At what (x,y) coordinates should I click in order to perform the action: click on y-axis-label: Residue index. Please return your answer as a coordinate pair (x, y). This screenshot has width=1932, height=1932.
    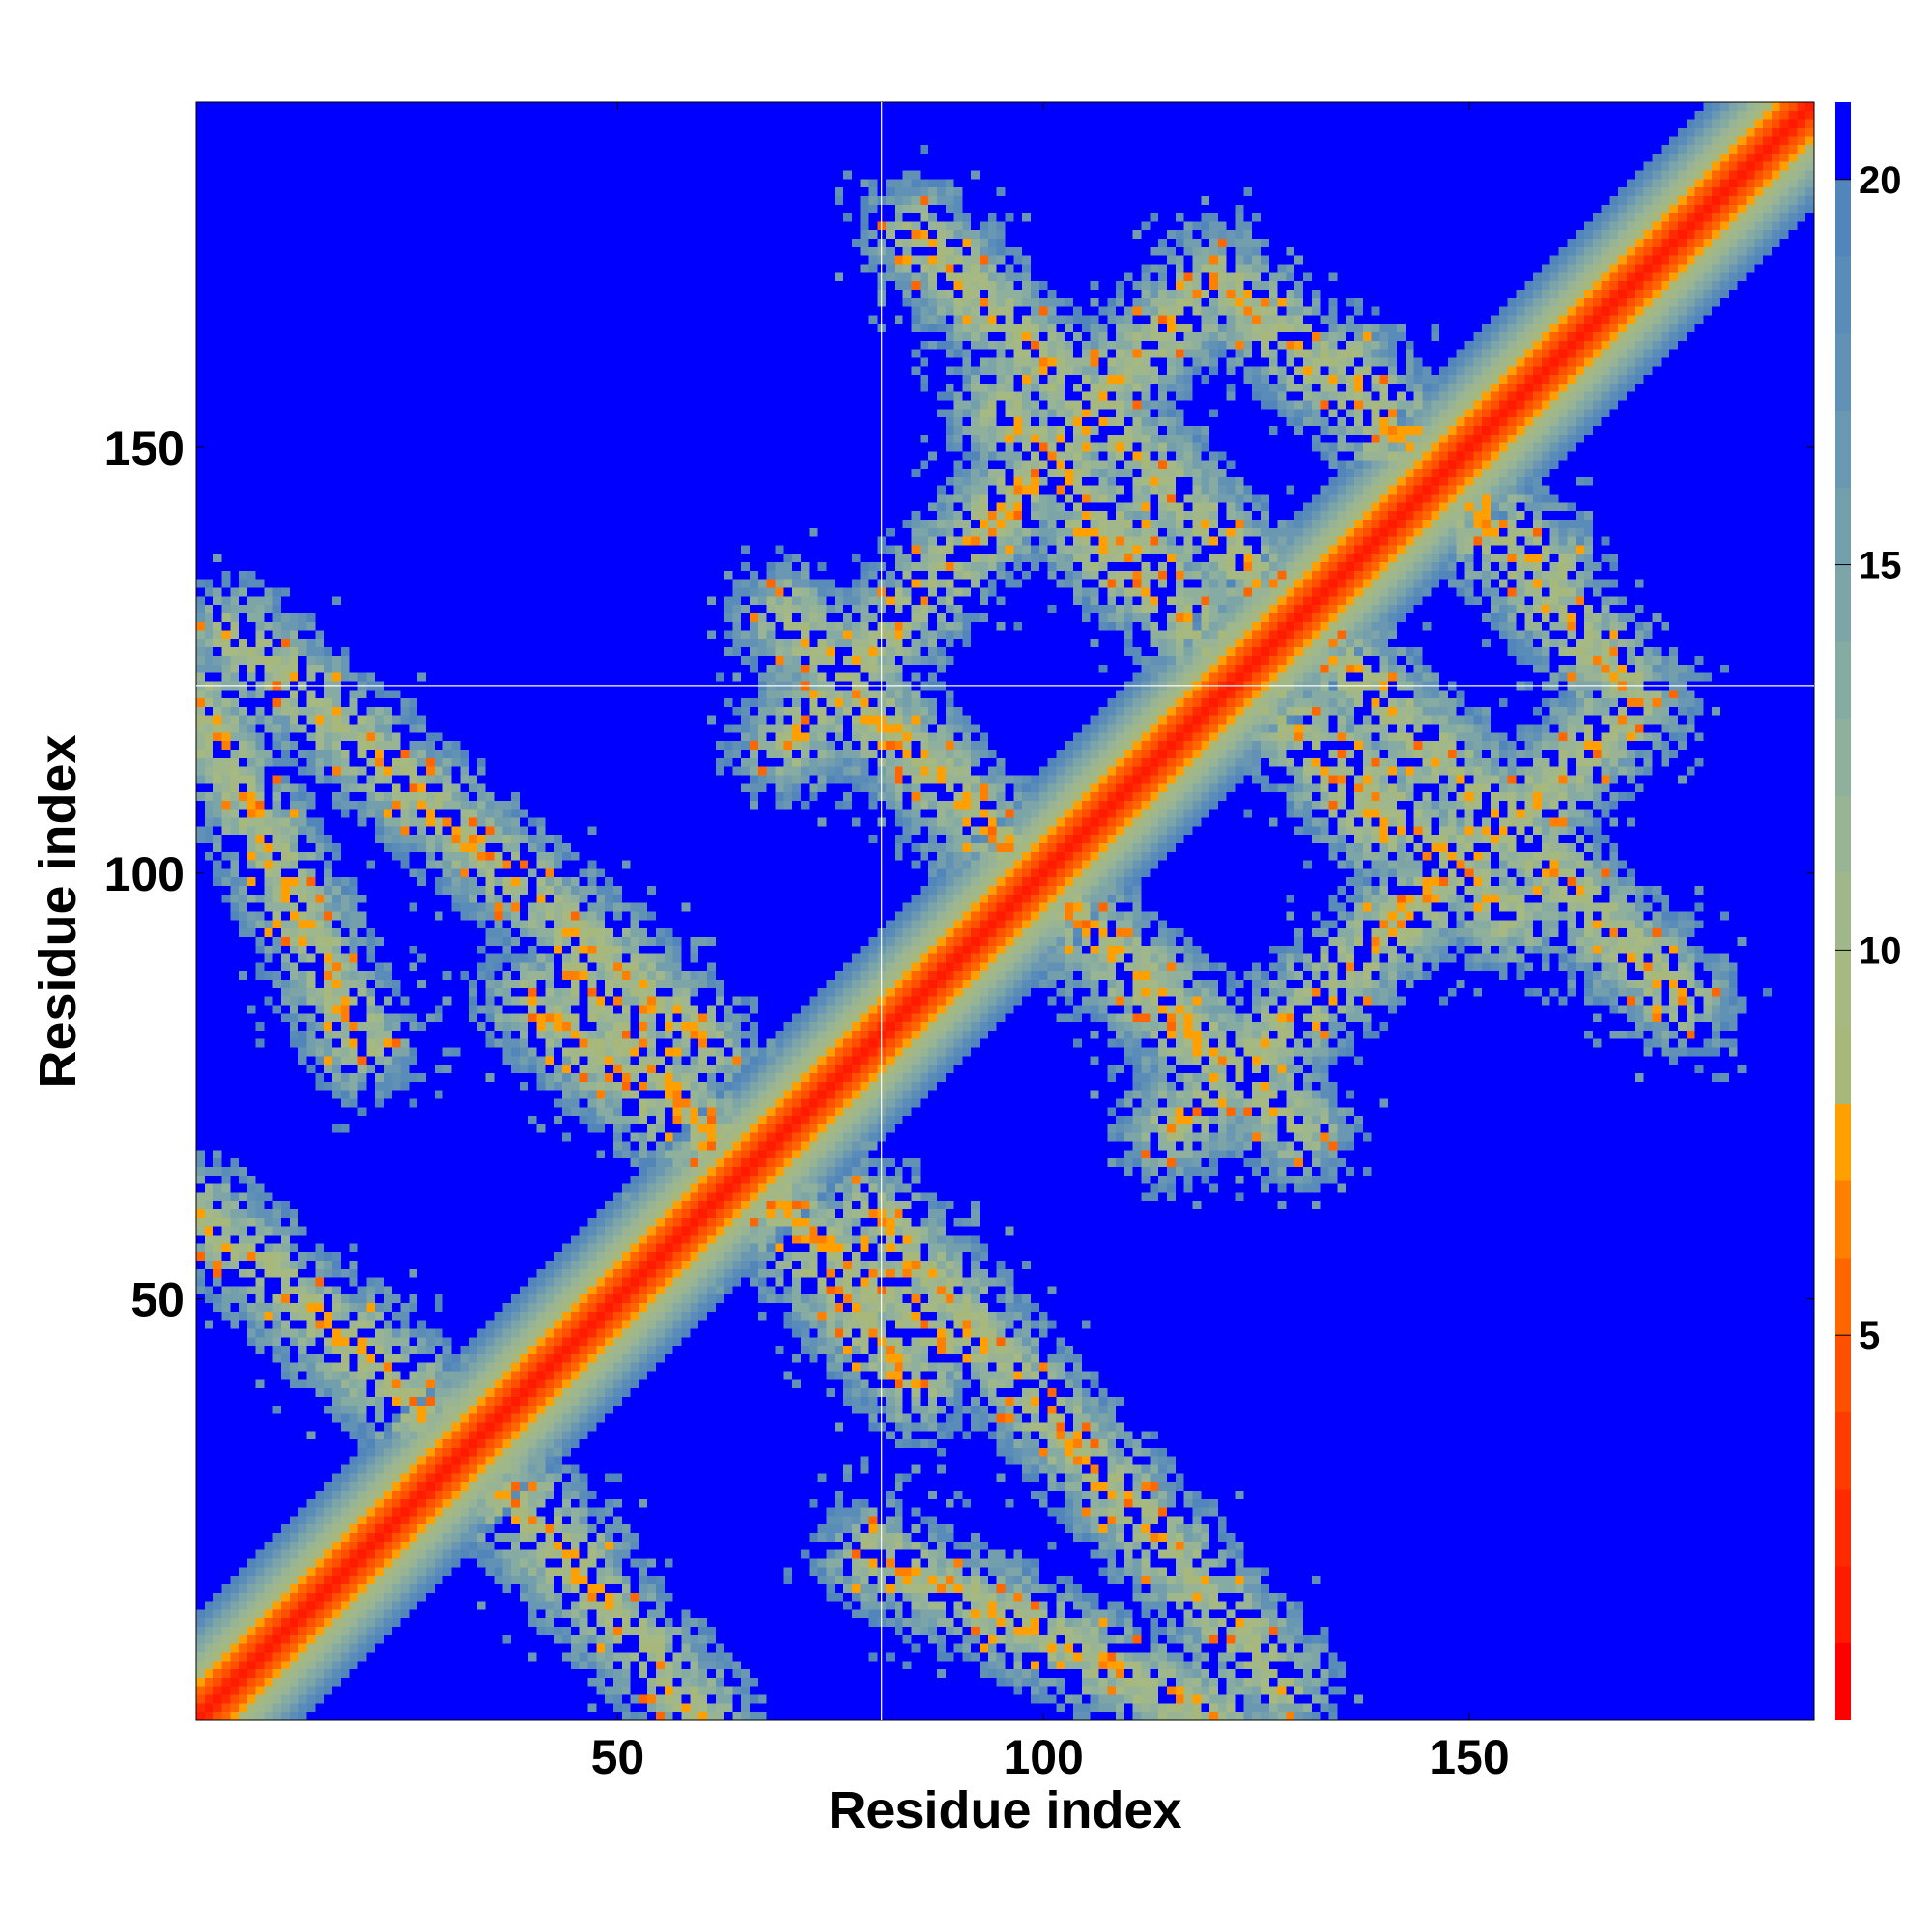
    Looking at the image, I should click on (58, 911).